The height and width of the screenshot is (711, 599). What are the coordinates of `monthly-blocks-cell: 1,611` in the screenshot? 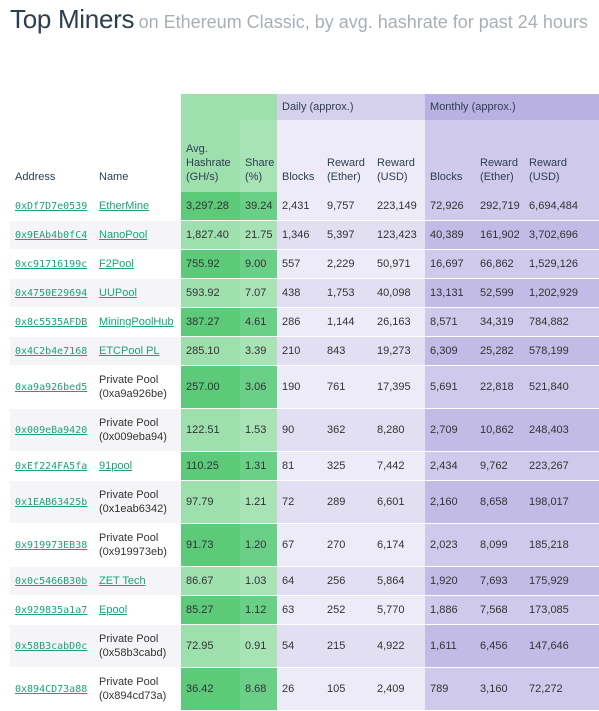 It's located at (450, 646).